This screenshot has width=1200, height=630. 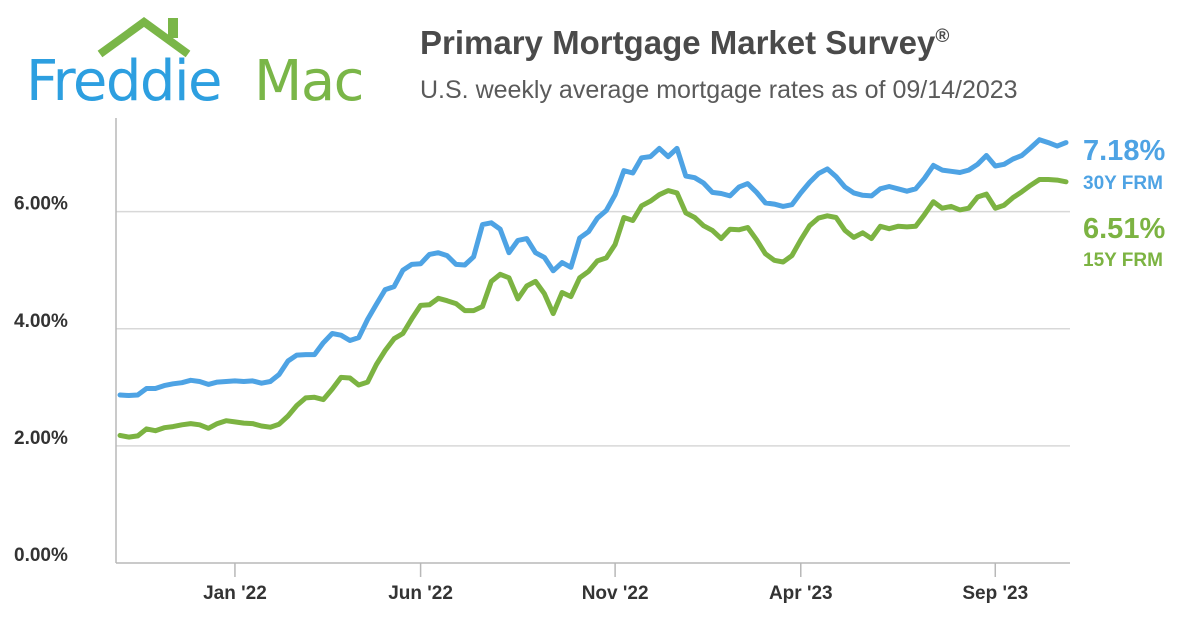 I want to click on y-tick-label: 6.00%, so click(x=41, y=204).